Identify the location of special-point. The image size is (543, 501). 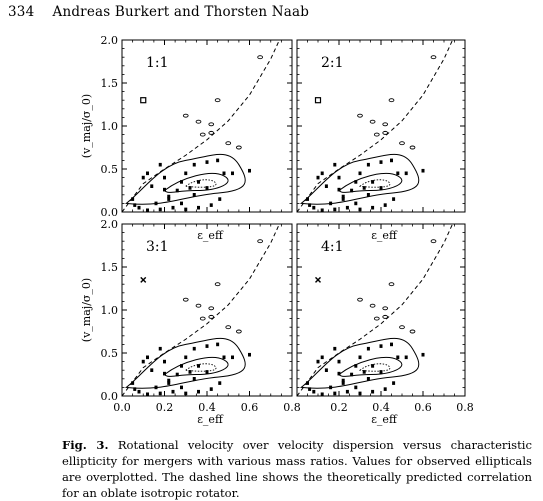
(143, 100).